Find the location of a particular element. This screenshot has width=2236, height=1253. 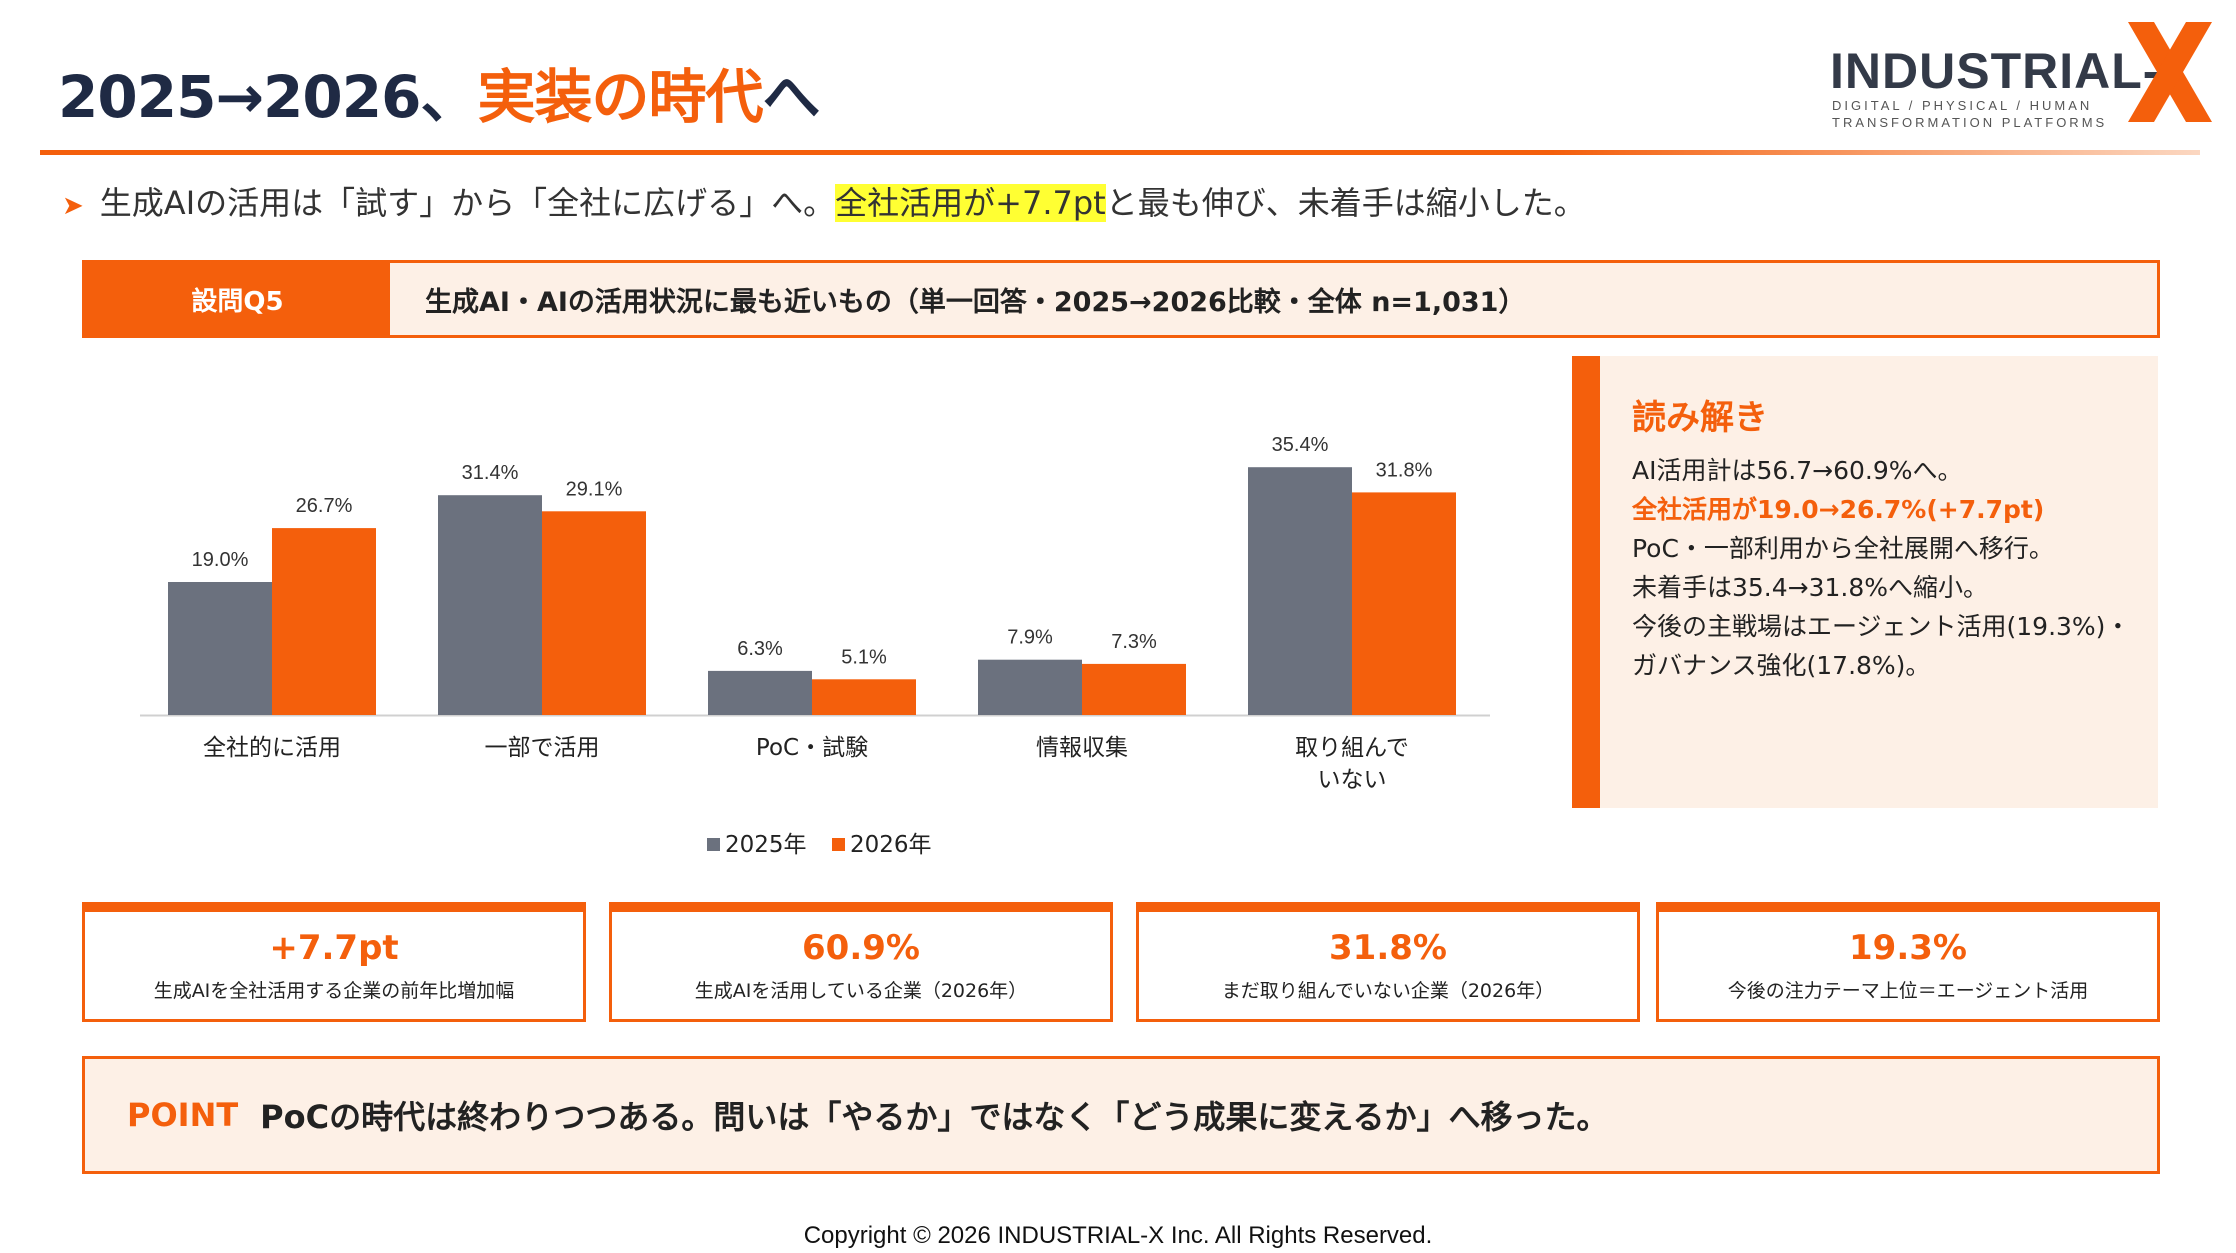

lead-post: と最も伸び、未着手は縮小した。 is located at coordinates (1345, 203).